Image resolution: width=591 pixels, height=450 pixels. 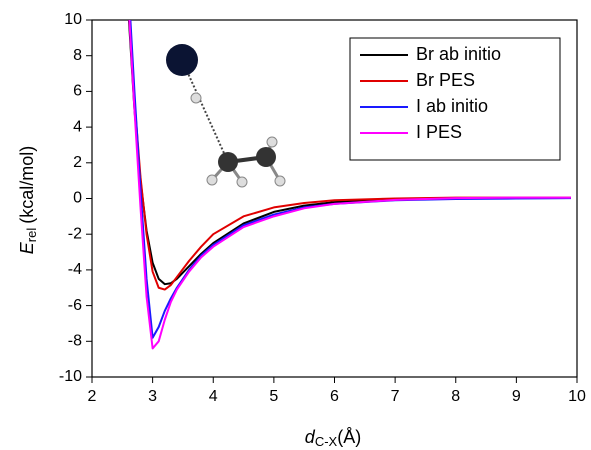 I want to click on x-tick-label: 5, so click(x=273, y=396).